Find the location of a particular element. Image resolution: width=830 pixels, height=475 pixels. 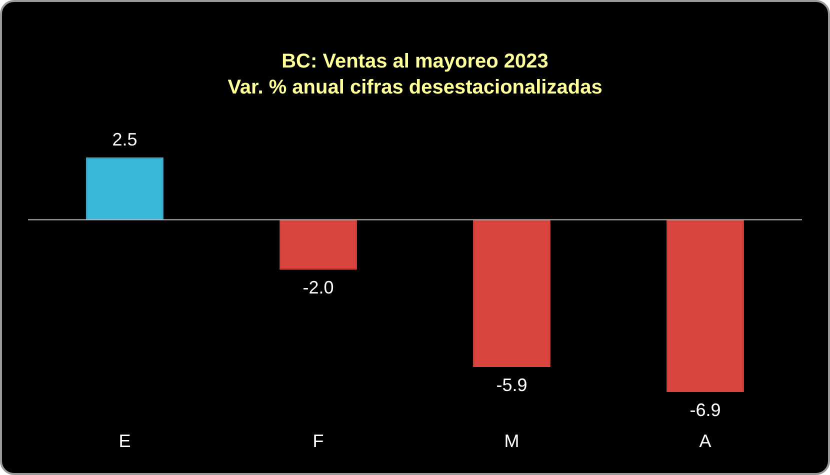

chart-subtitle: Var. % anual cifras desestacionalizadas is located at coordinates (415, 87).